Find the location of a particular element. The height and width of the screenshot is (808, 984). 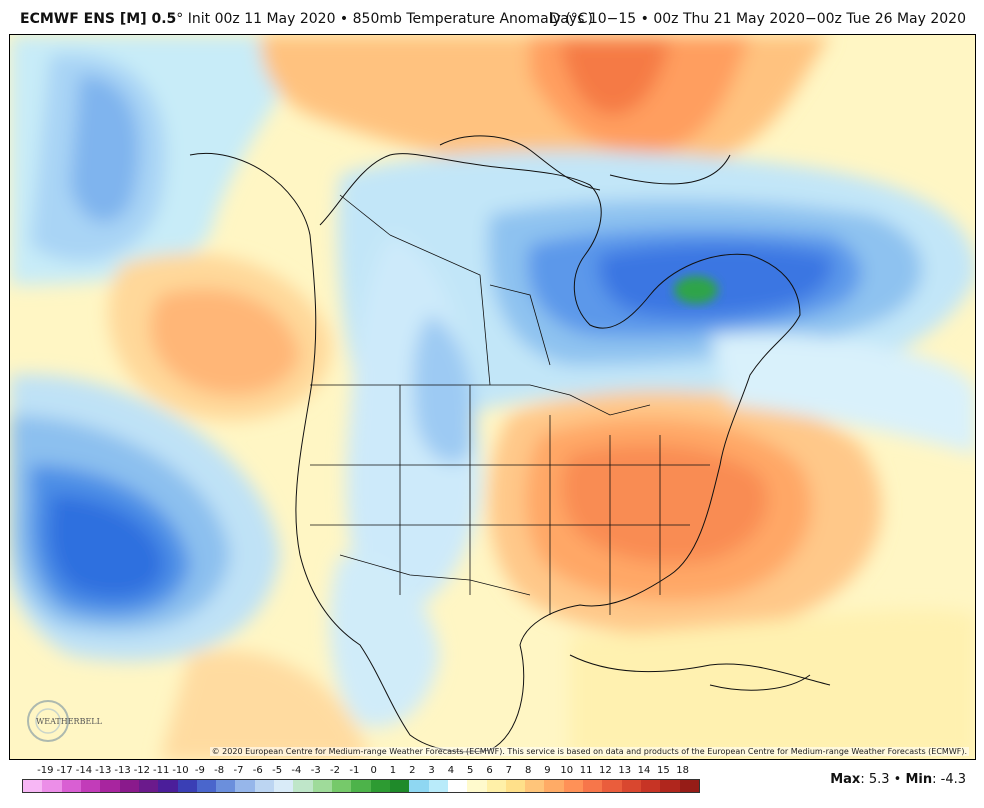

colorbar-tick-label: 13 is located at coordinates (625, 770).